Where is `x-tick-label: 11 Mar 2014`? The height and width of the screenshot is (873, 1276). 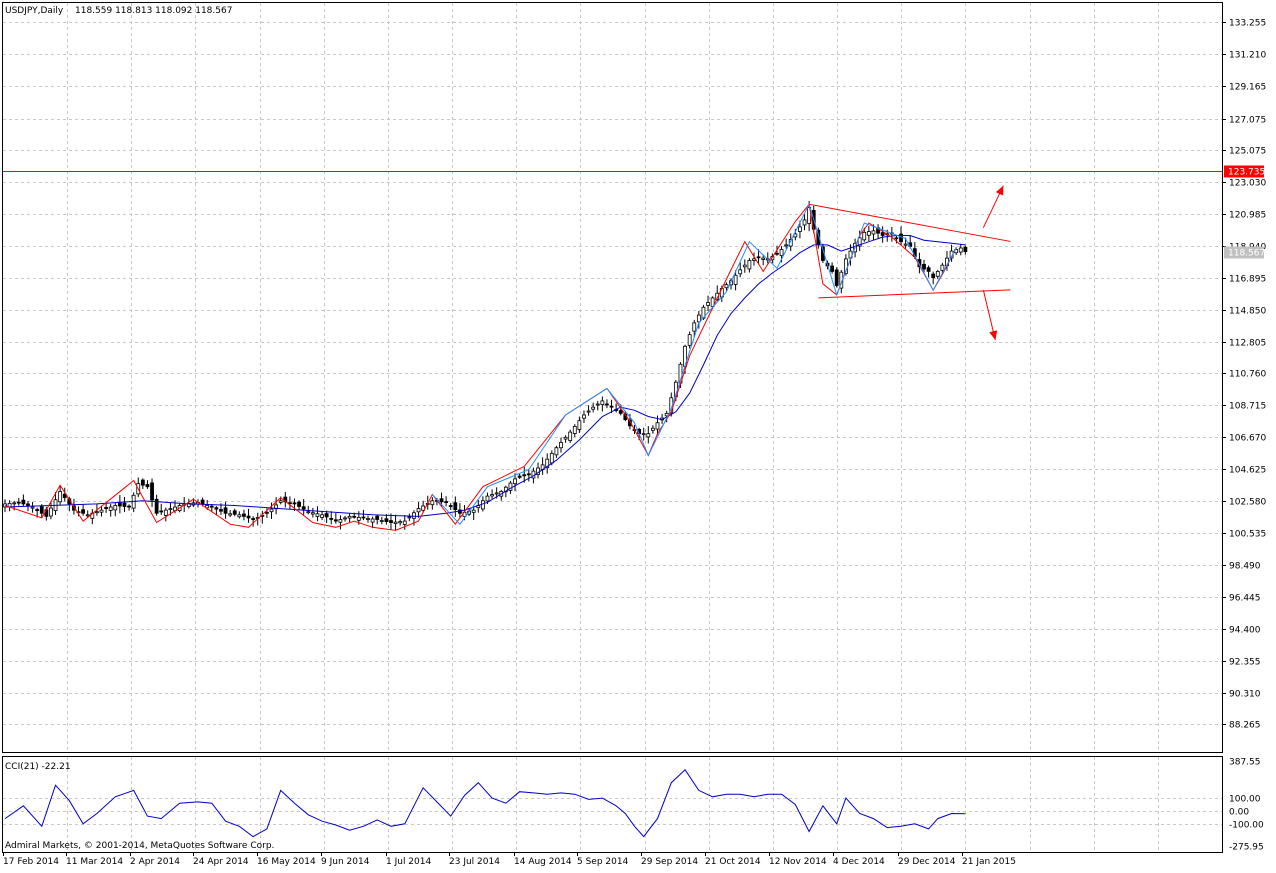
x-tick-label: 11 Mar 2014 is located at coordinates (94, 862).